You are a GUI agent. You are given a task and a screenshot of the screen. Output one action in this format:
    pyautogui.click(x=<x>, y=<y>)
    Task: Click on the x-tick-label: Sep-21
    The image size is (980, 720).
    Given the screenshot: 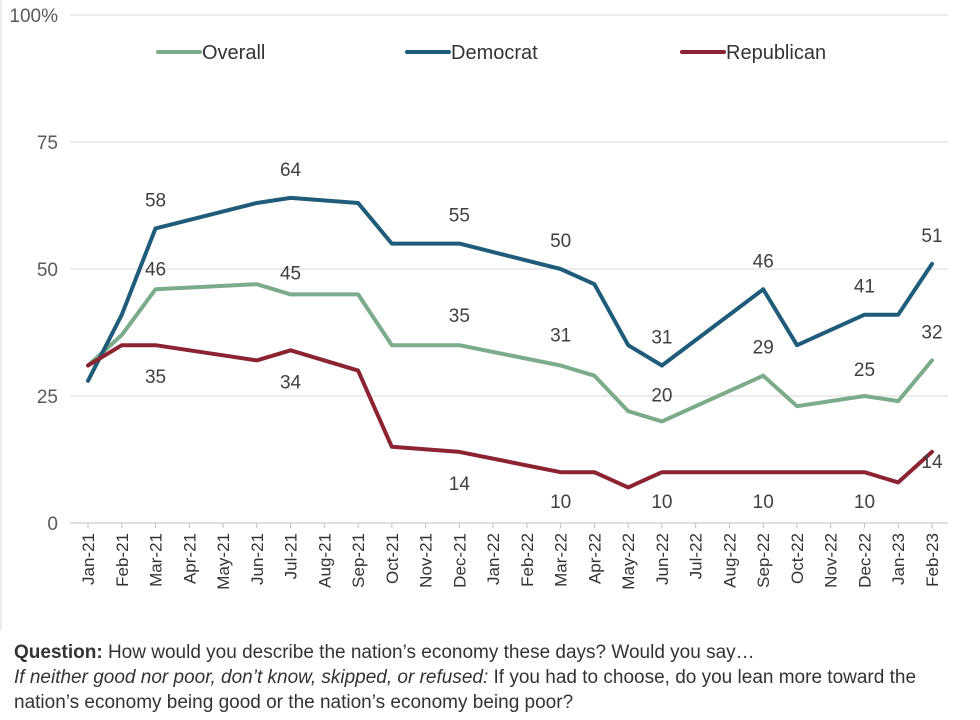 What is the action you would take?
    pyautogui.click(x=358, y=560)
    